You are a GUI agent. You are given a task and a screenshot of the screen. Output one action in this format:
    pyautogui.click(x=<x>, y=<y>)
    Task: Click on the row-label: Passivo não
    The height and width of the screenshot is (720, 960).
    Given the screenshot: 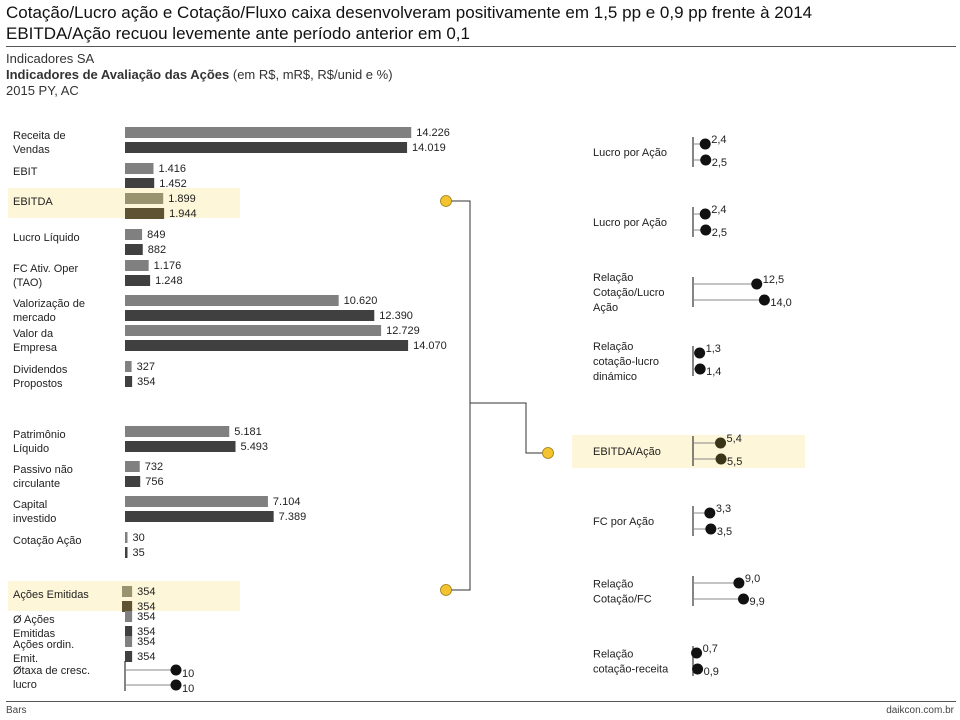 What is the action you would take?
    pyautogui.click(x=43, y=470)
    